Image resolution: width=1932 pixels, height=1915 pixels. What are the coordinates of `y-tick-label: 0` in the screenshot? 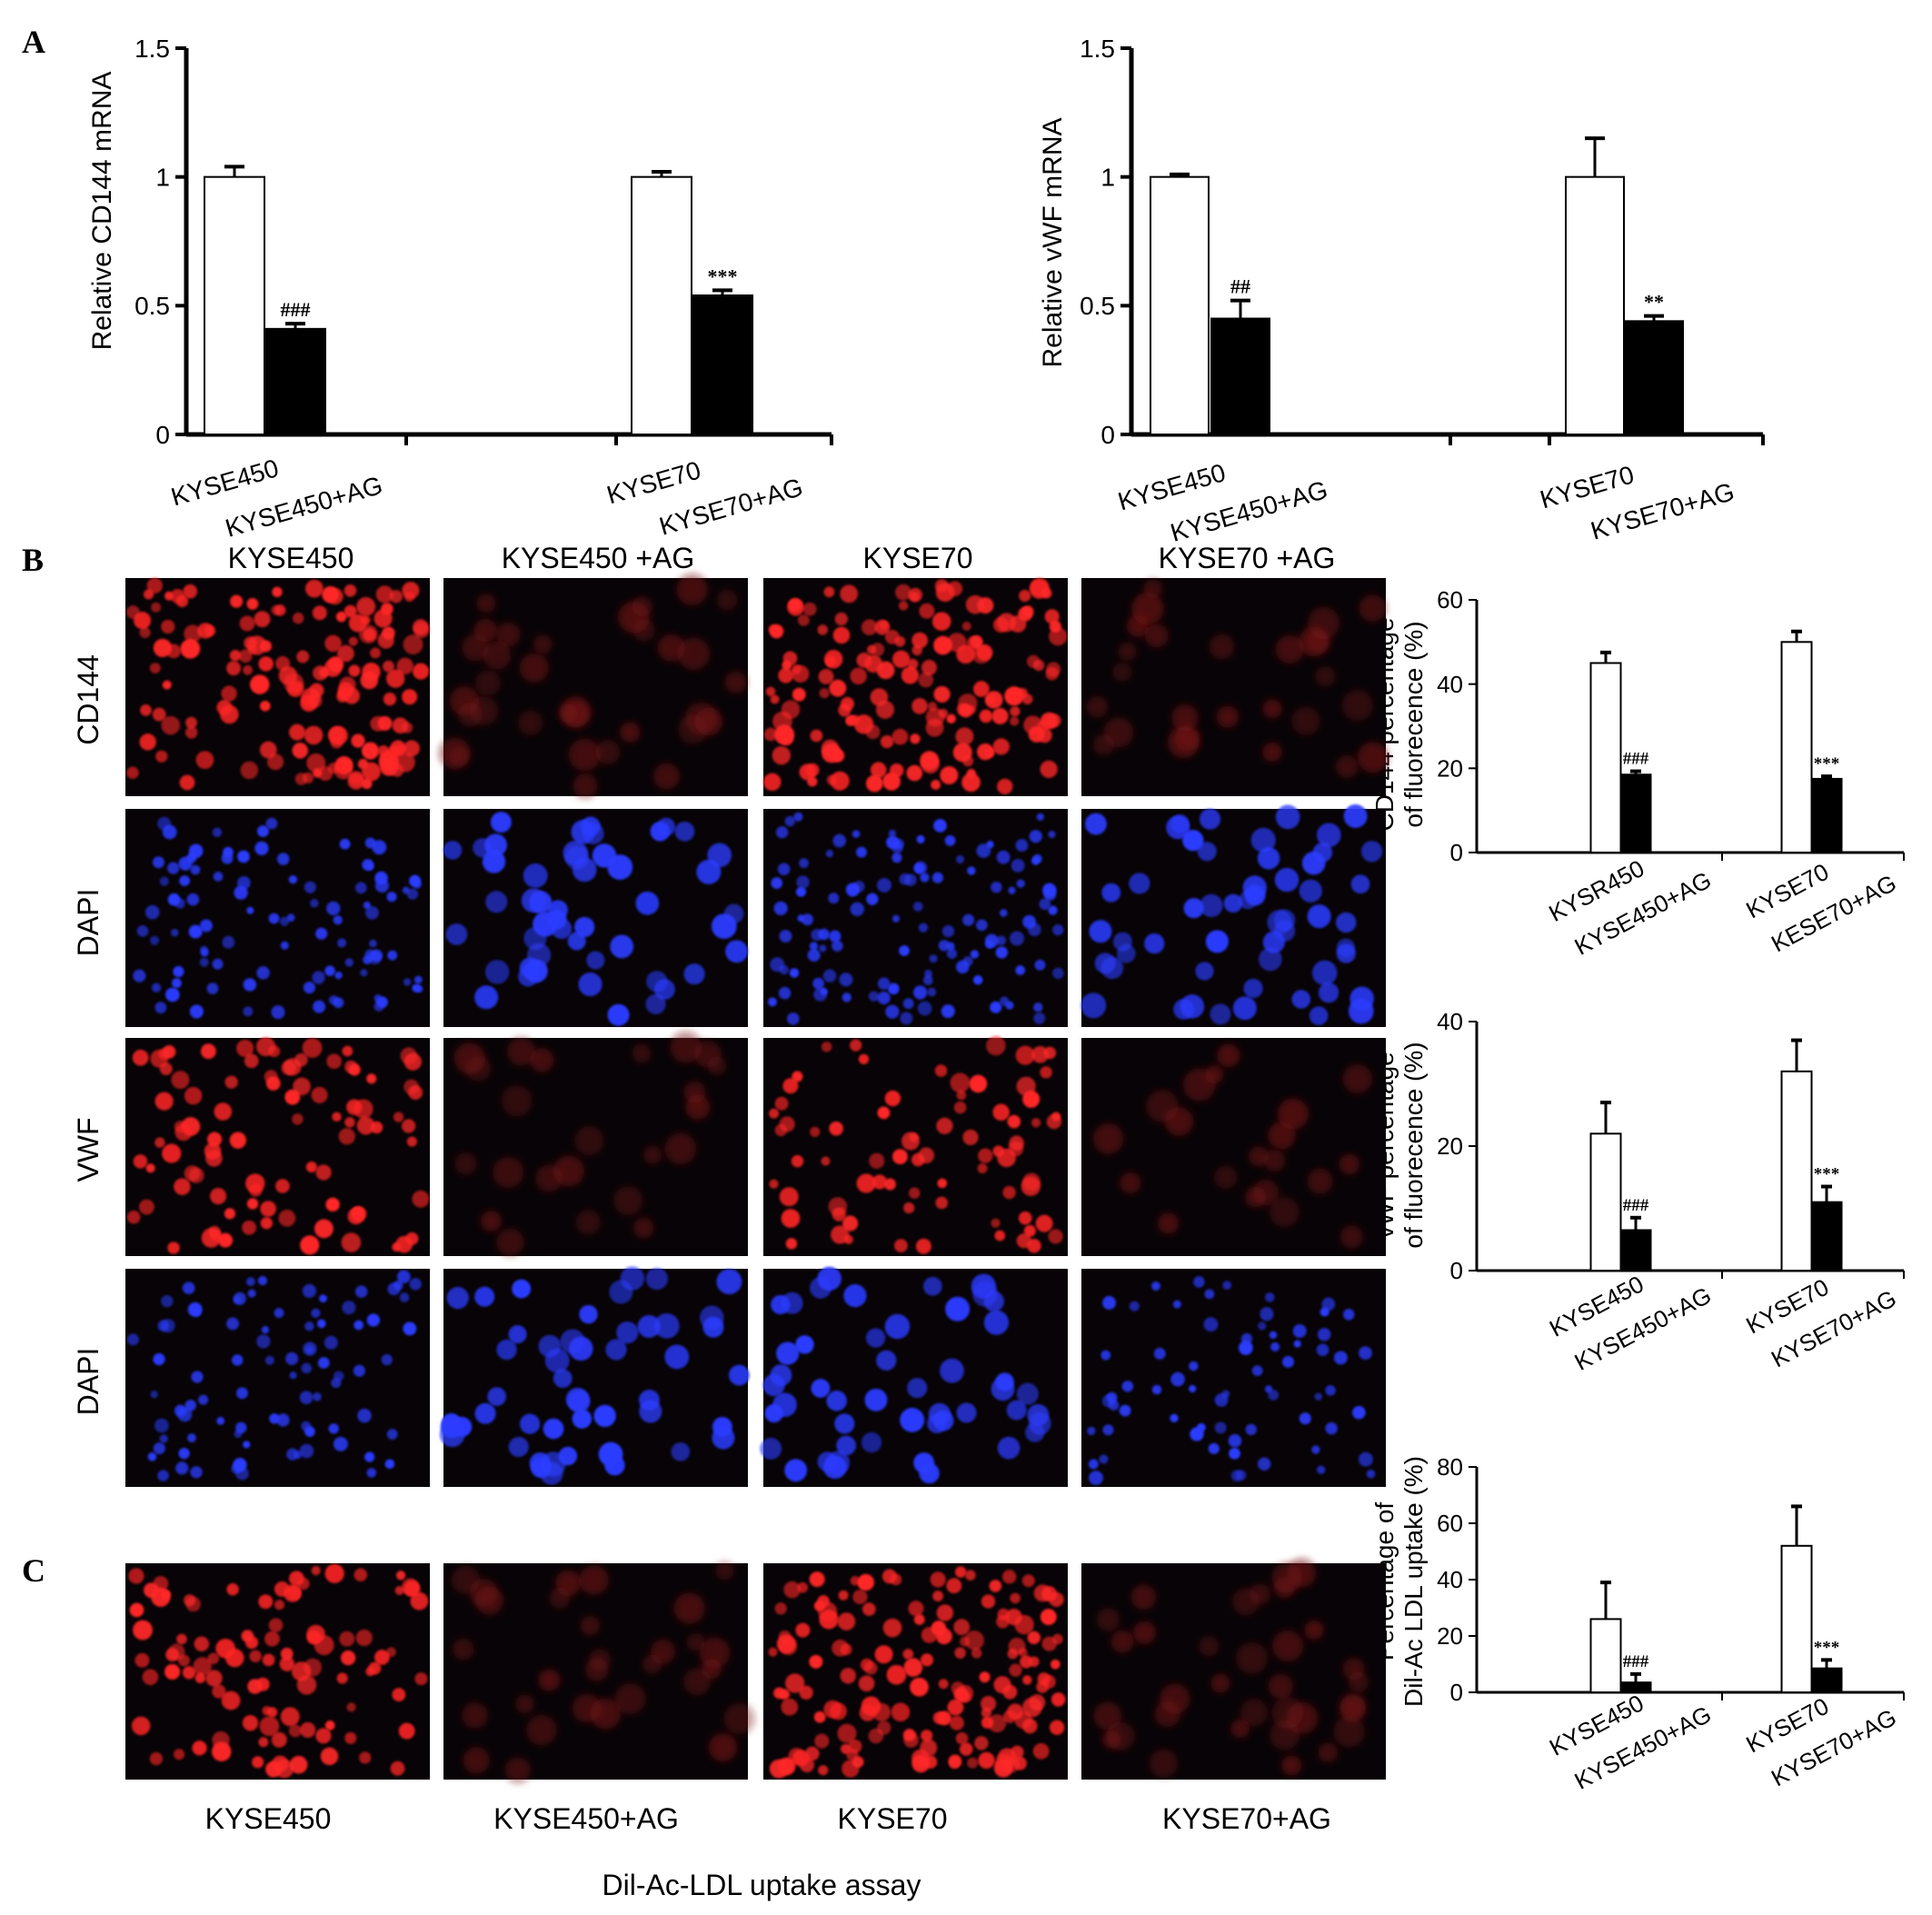 It's located at (163, 435).